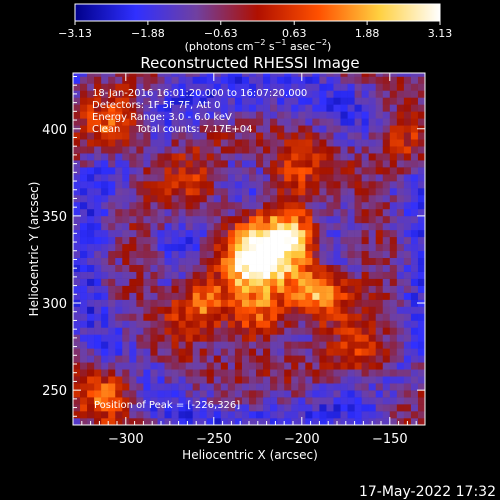 The image size is (500, 500). What do you see at coordinates (440, 33) in the screenshot?
I see `colorbar-tick-label: 3.13` at bounding box center [440, 33].